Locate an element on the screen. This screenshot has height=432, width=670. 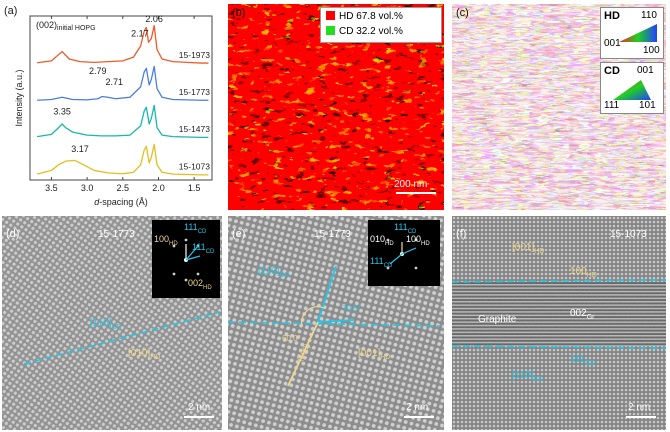
panel-f-label: (f) is located at coordinates (461, 234).